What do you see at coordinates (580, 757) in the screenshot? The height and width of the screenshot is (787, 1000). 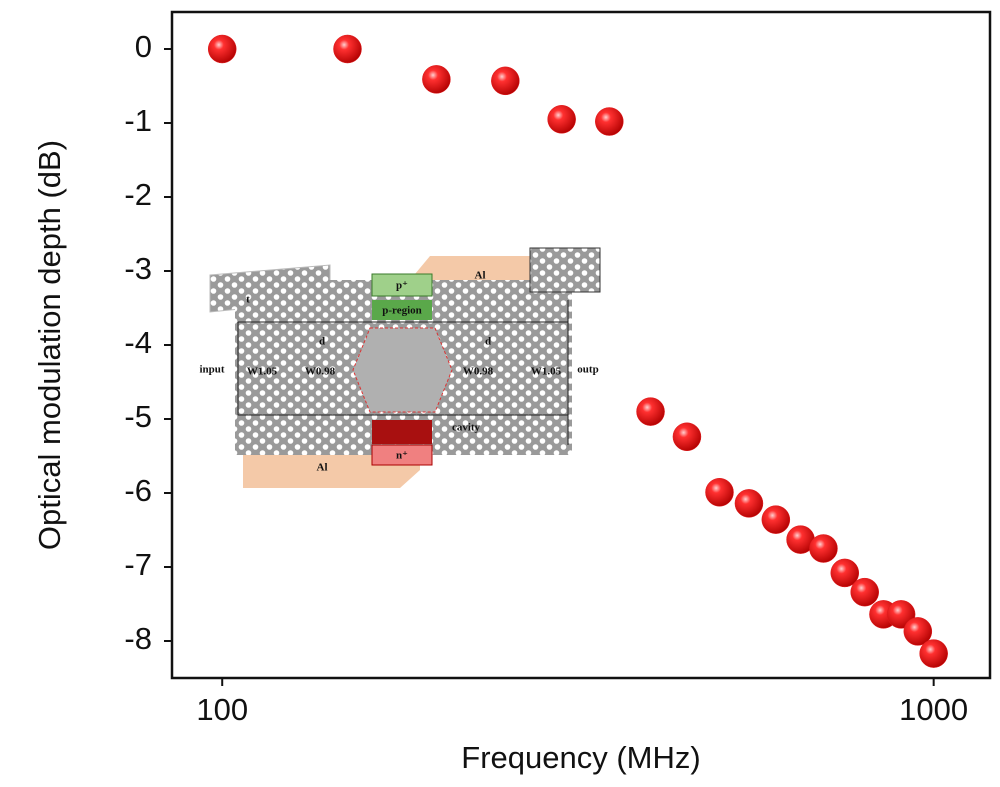 I see `x-axis-title: Frequency (MHz)` at bounding box center [580, 757].